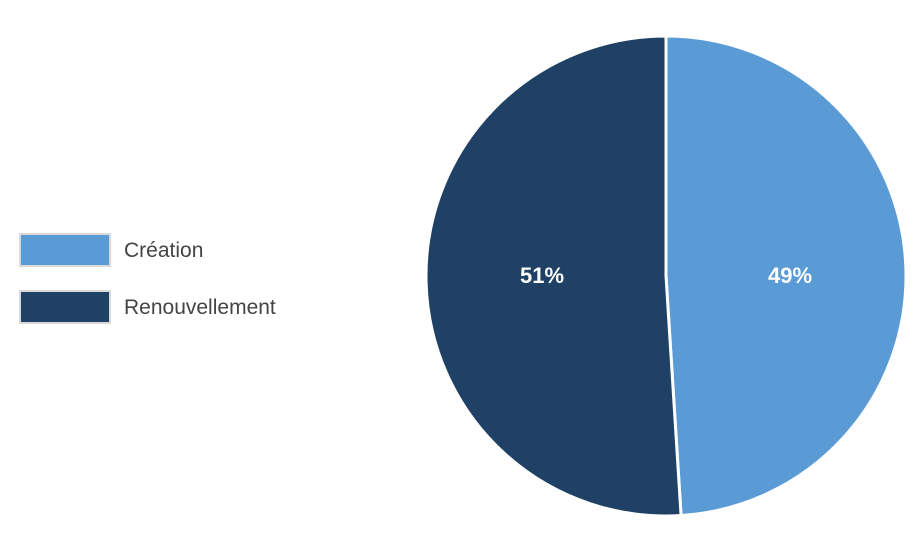 Image resolution: width=914 pixels, height=547 pixels. I want to click on slice-value-label: 49%, so click(790, 275).